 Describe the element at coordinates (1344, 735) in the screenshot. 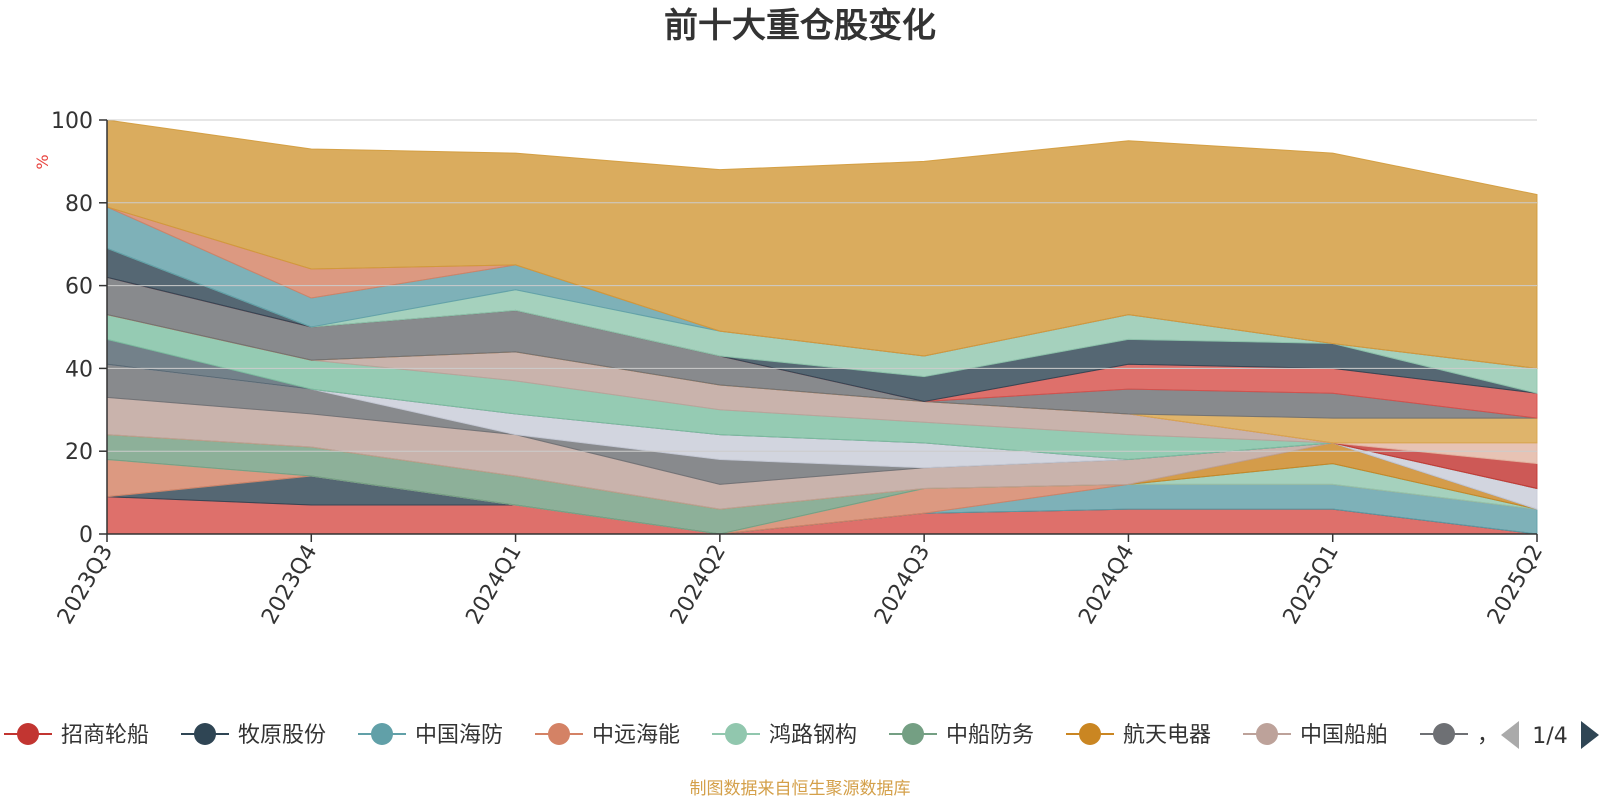

I see `legend-item-label: 中国船舶` at that location.